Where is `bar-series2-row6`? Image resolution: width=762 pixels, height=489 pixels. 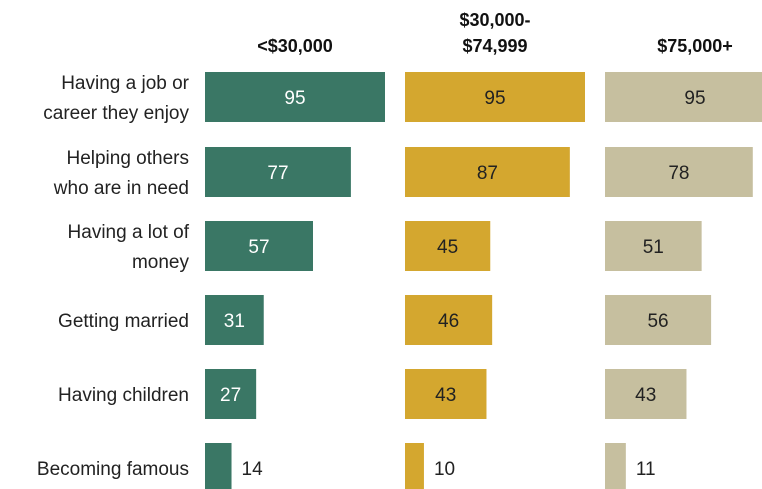 bar-series2-row6 is located at coordinates (414, 466).